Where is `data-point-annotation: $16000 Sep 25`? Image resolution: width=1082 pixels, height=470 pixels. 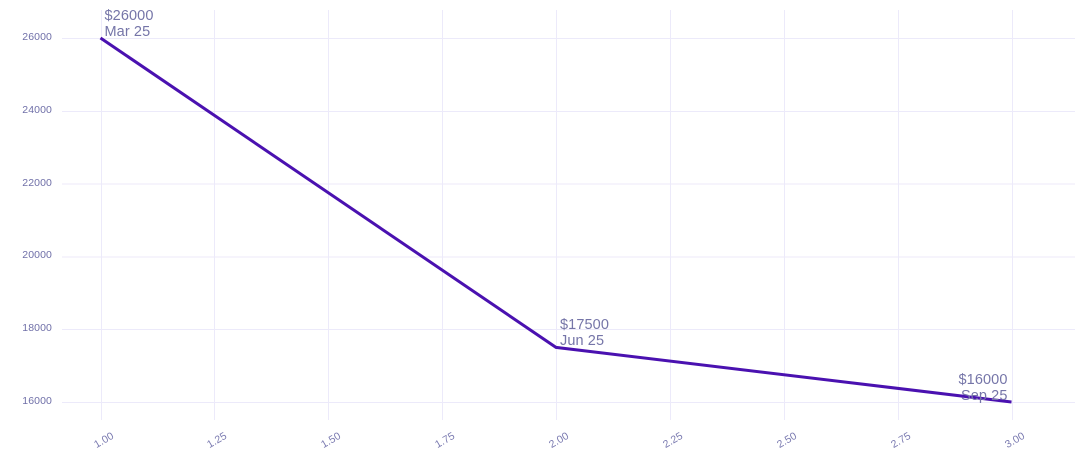
data-point-annotation: $16000 Sep 25 is located at coordinates (983, 388).